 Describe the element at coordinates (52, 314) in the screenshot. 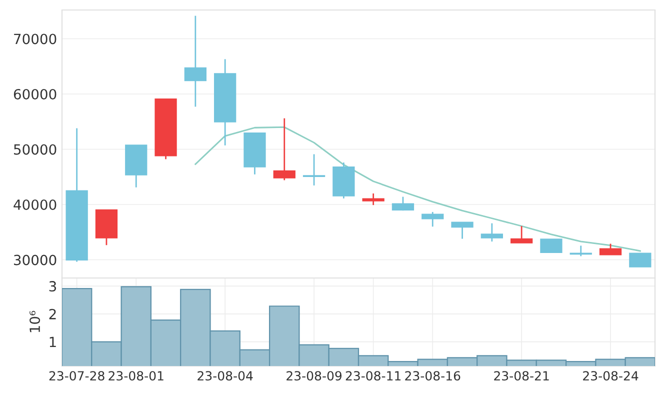

I see `y-tick-label: 2` at that location.